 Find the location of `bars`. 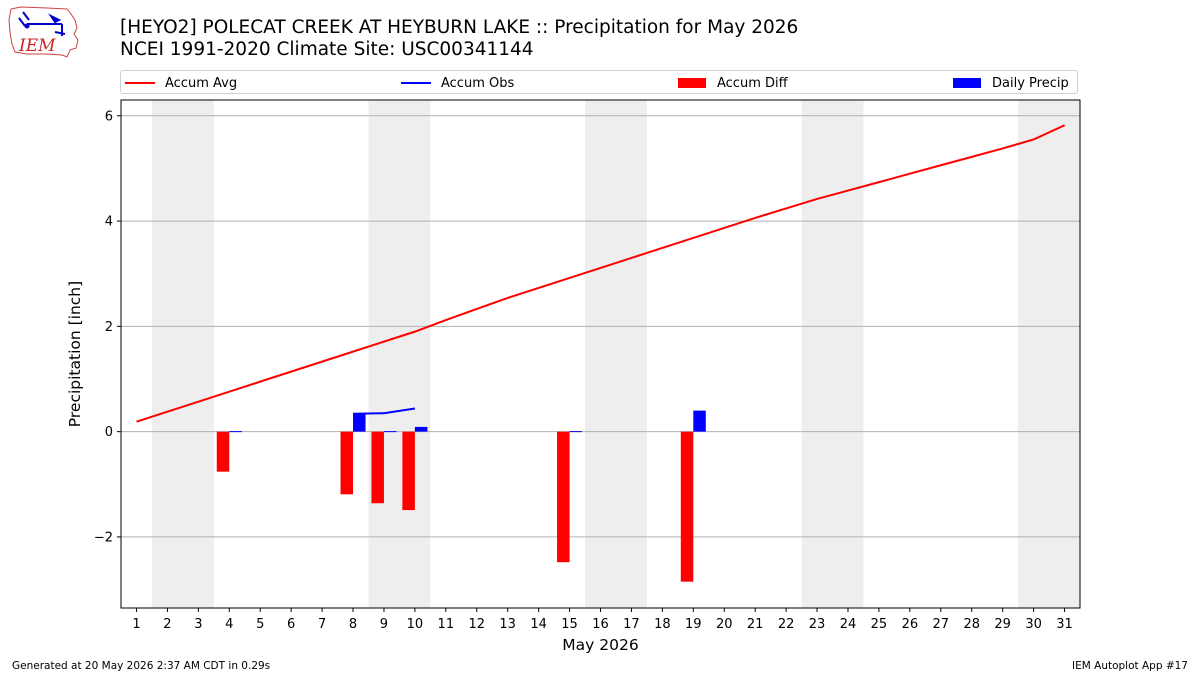

bars is located at coordinates (461, 496).